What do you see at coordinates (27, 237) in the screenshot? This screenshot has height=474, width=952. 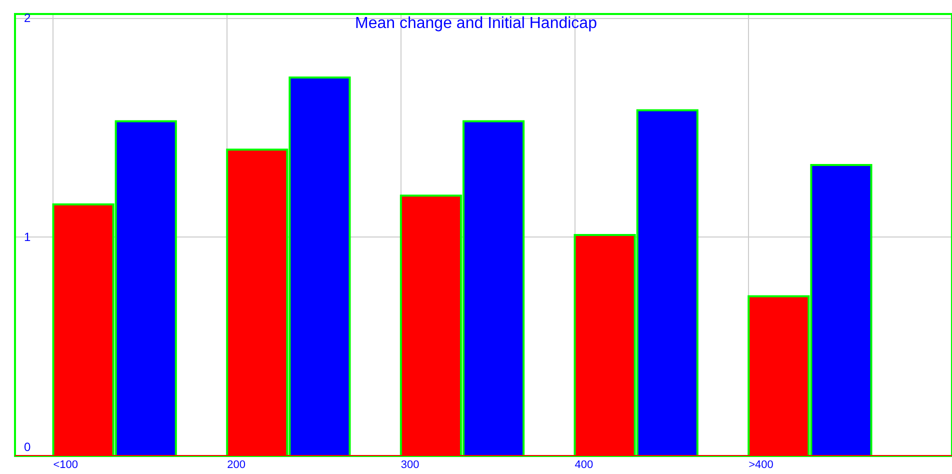 I see `y-tick-label: 1` at bounding box center [27, 237].